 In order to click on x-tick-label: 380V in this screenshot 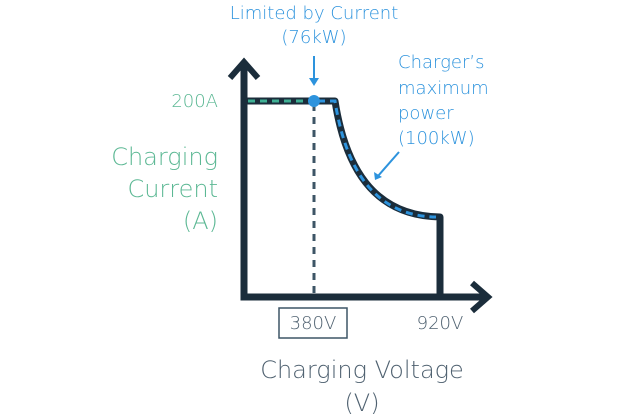, I will do `click(313, 323)`.